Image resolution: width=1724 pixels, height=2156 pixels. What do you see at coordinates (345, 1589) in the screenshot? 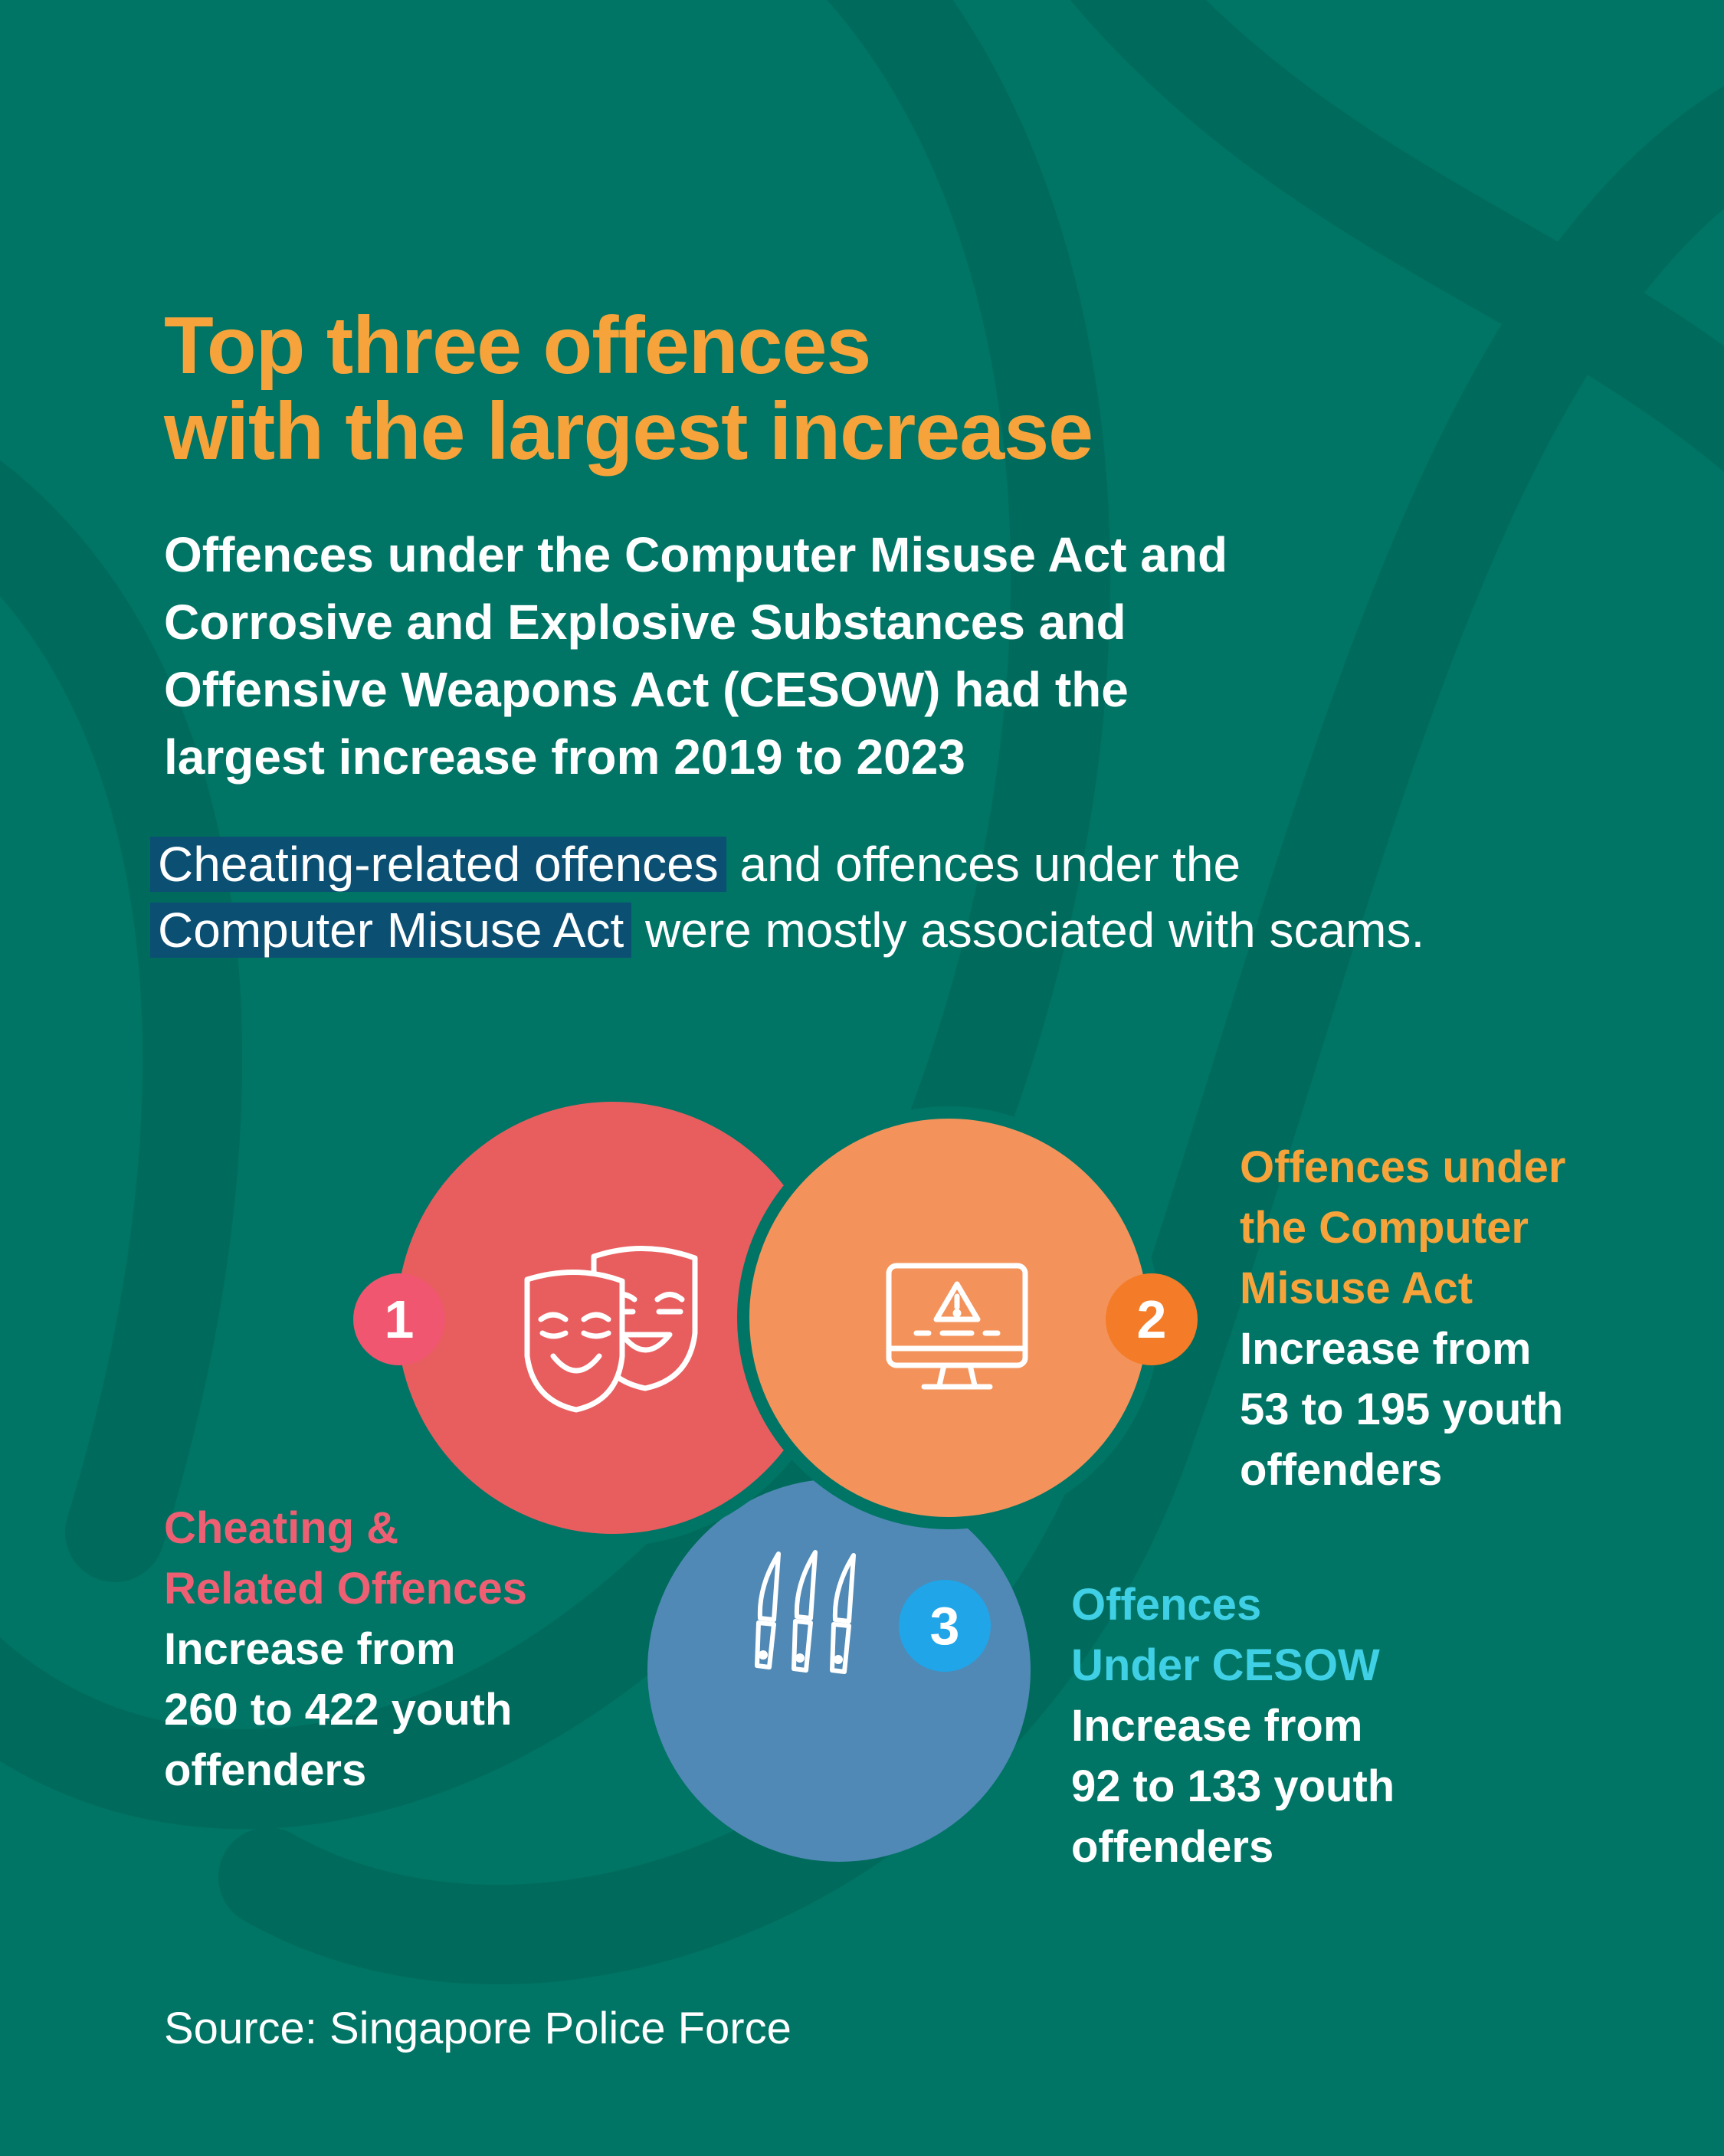
I see `offence-name-line: Related Offences` at bounding box center [345, 1589].